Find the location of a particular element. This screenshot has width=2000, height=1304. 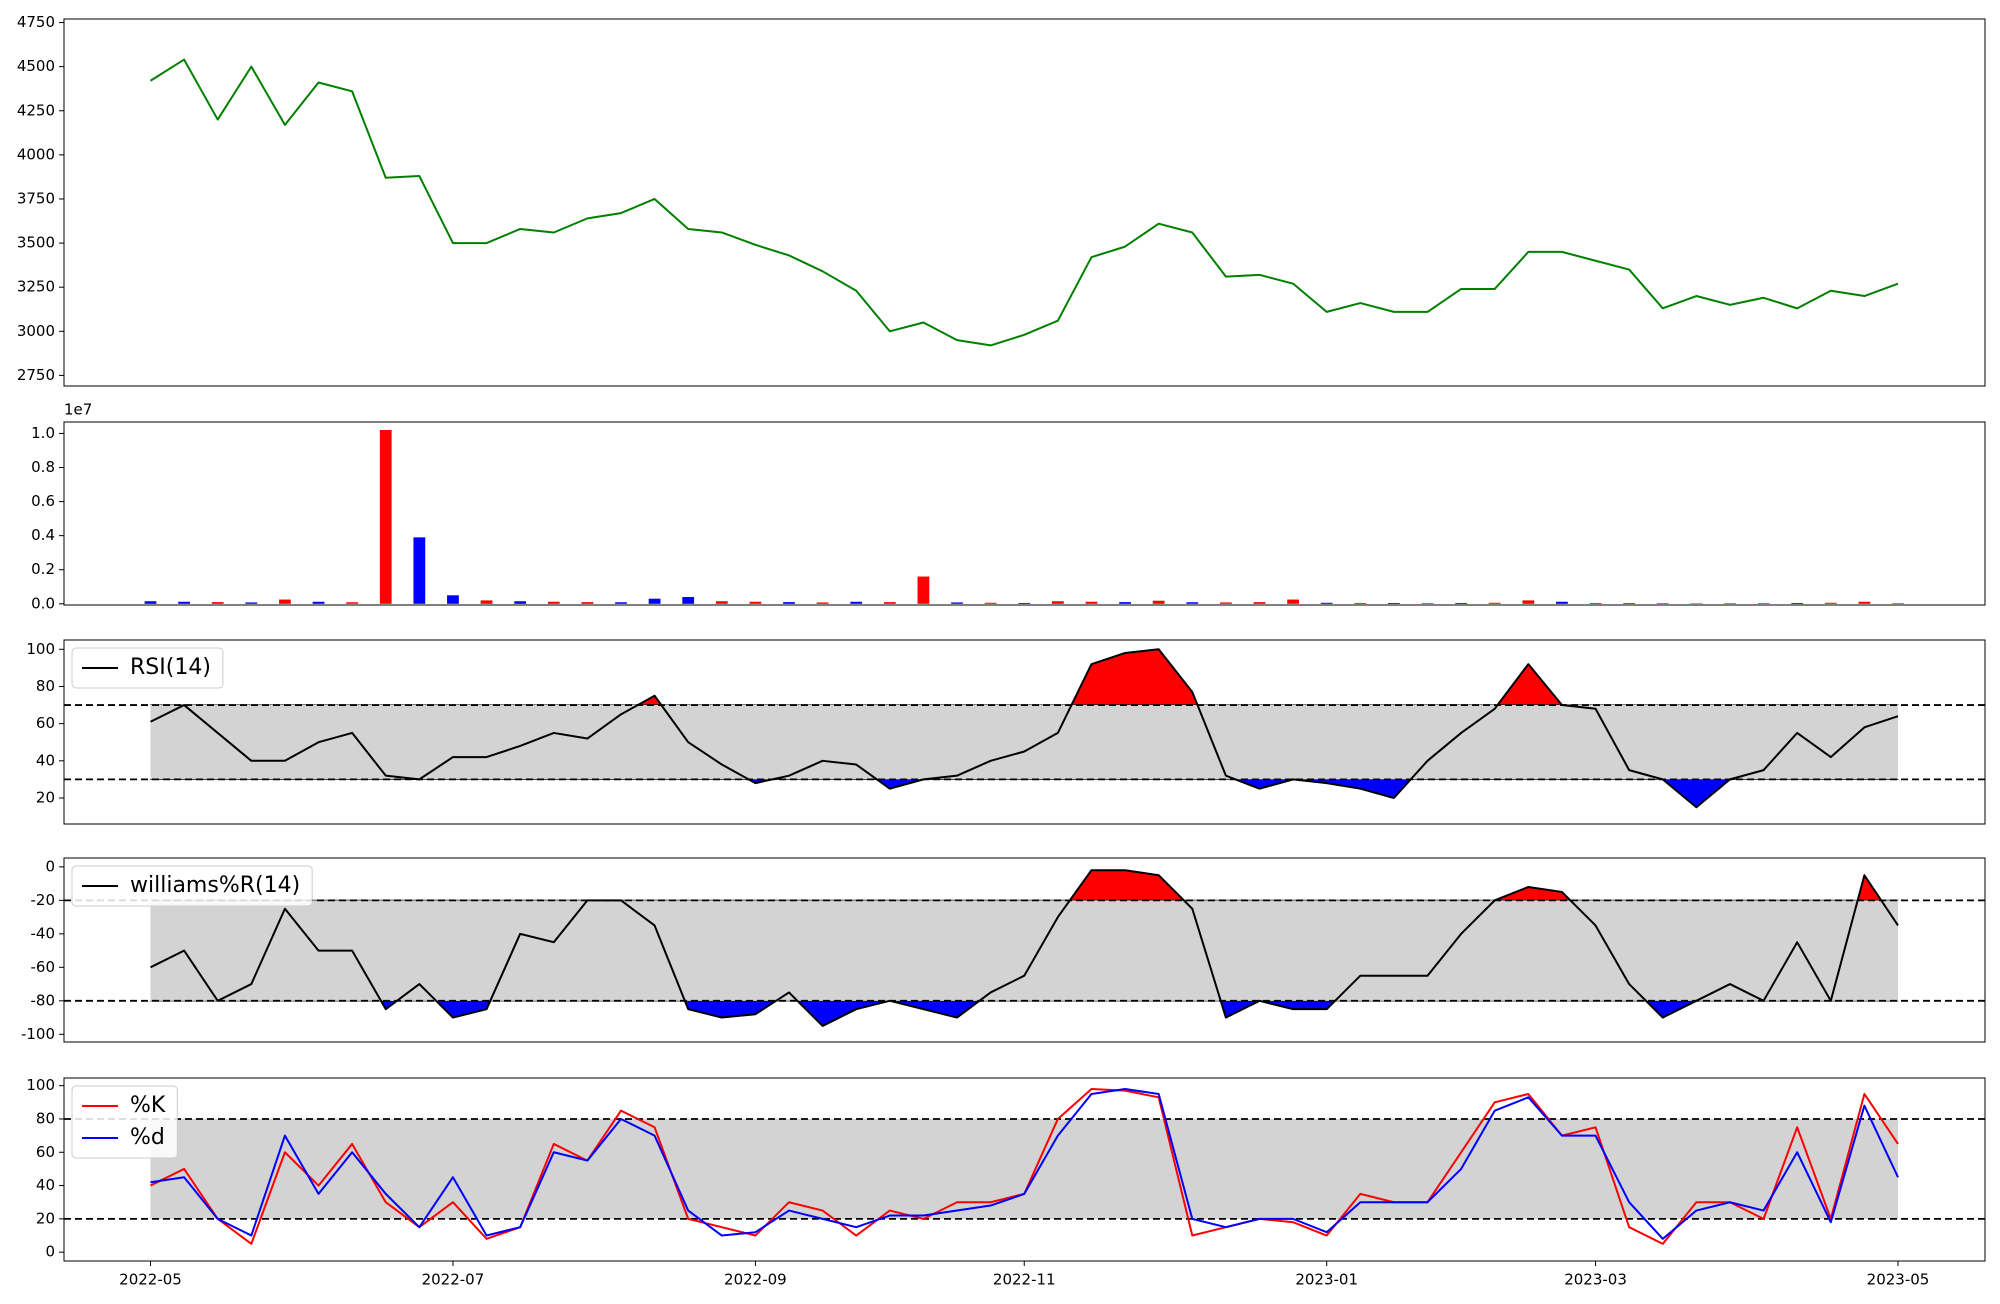

x-tick-label: 2022-05 is located at coordinates (150, 1280).